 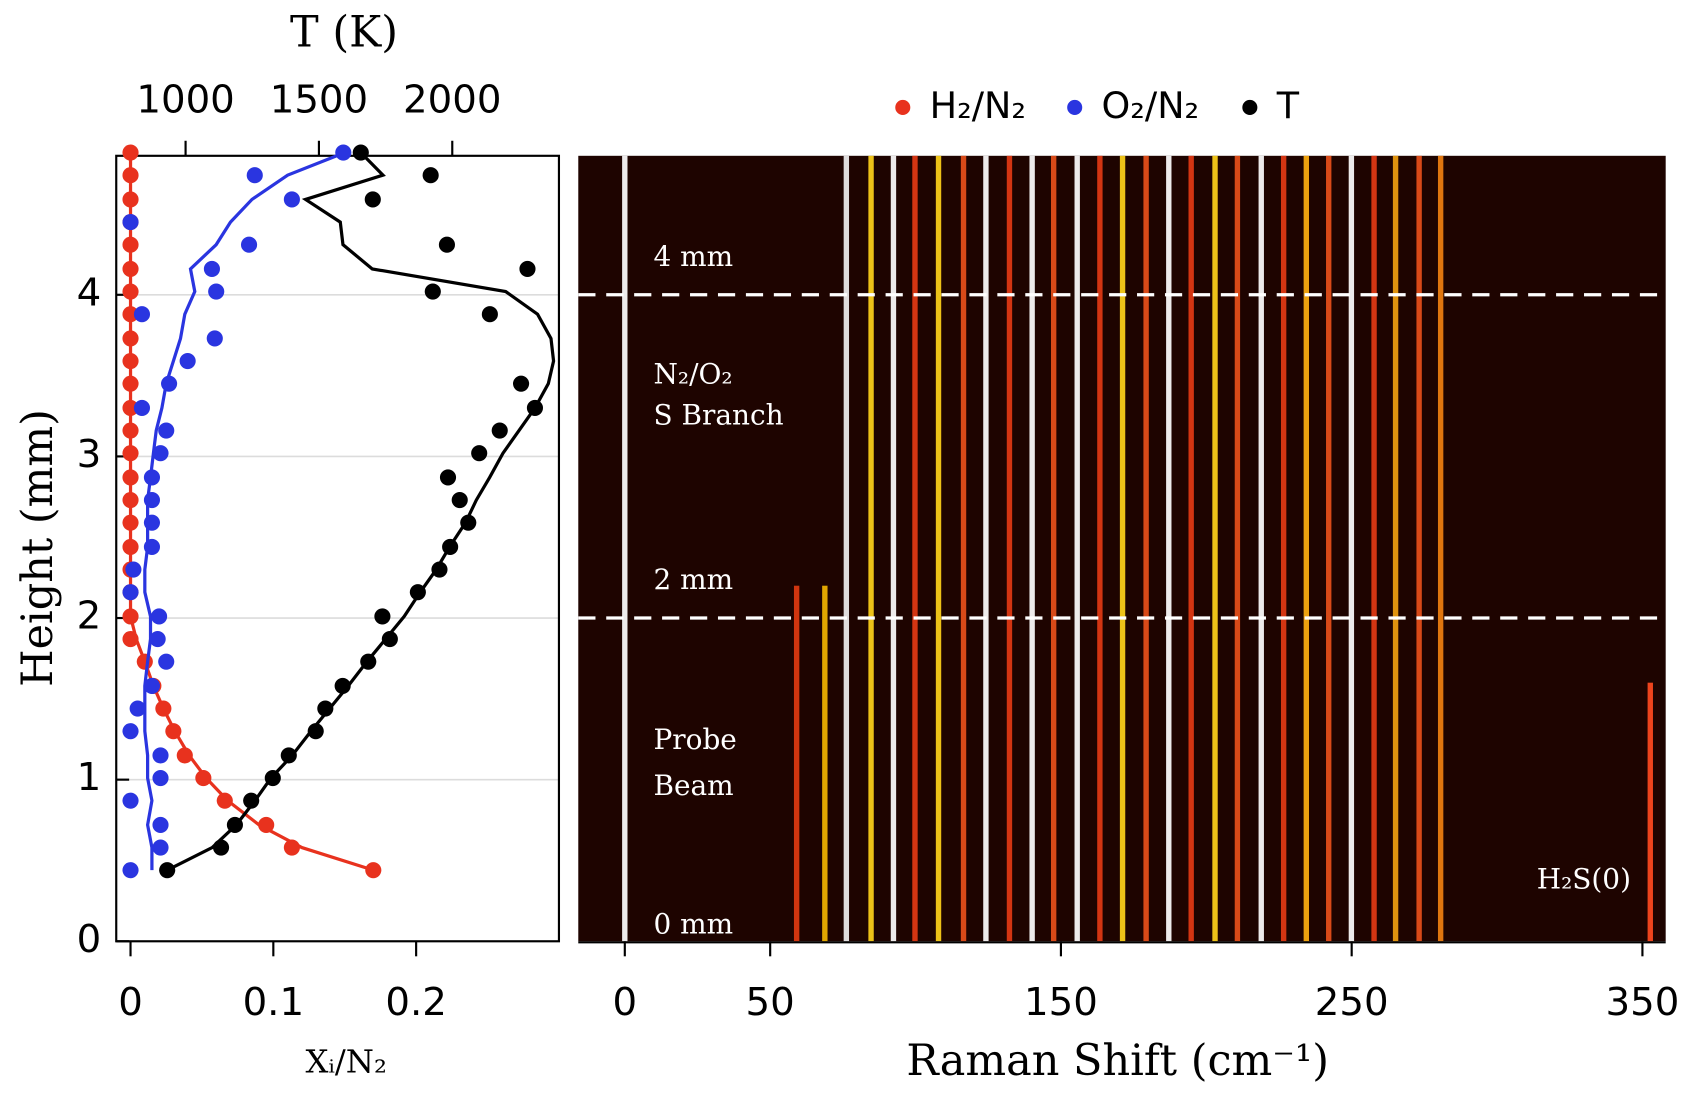 I want to click on fit-line, so click(x=251, y=512).